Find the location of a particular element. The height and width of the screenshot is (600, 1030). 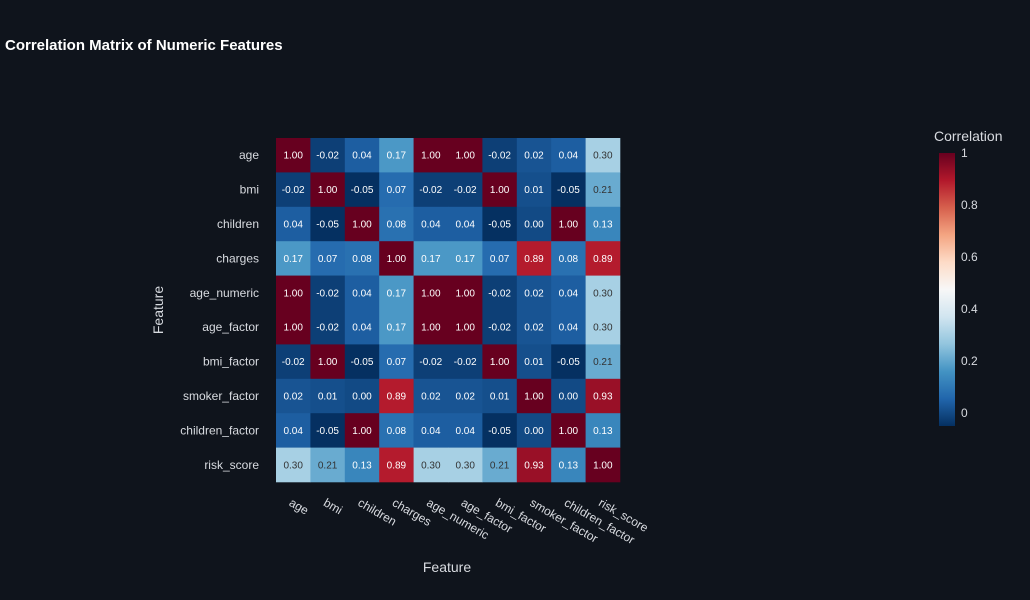

x-axis-title: Feature is located at coordinates (447, 567).